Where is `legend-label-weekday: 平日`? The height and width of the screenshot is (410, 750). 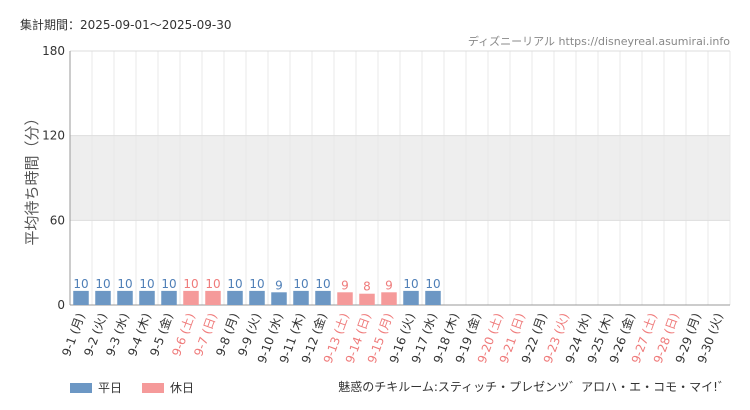
legend-label-weekday: 平日 is located at coordinates (110, 388).